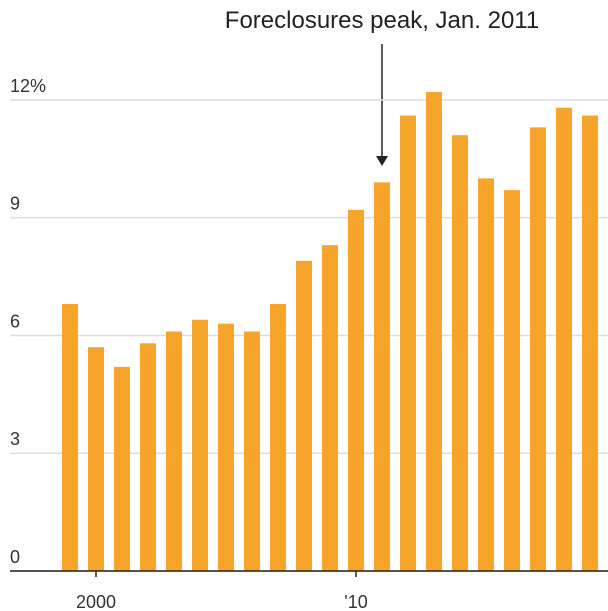 This screenshot has height=611, width=608. What do you see at coordinates (355, 601) in the screenshot?
I see `x-tick-label: '10` at bounding box center [355, 601].